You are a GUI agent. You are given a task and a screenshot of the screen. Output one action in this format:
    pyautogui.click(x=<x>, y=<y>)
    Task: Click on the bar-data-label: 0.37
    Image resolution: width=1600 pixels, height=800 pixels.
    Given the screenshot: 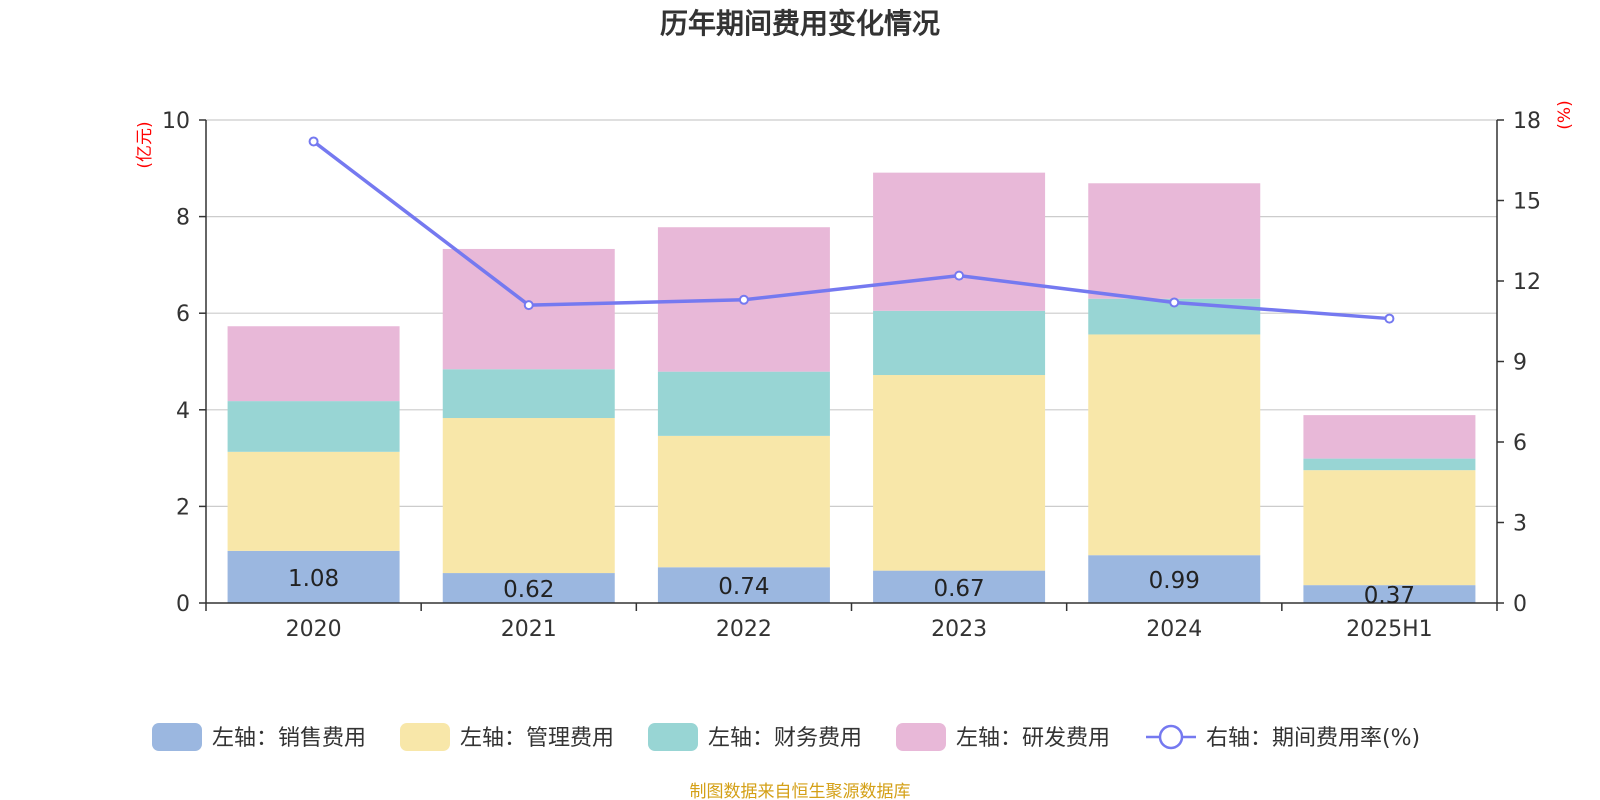 What is the action you would take?
    pyautogui.click(x=1389, y=596)
    